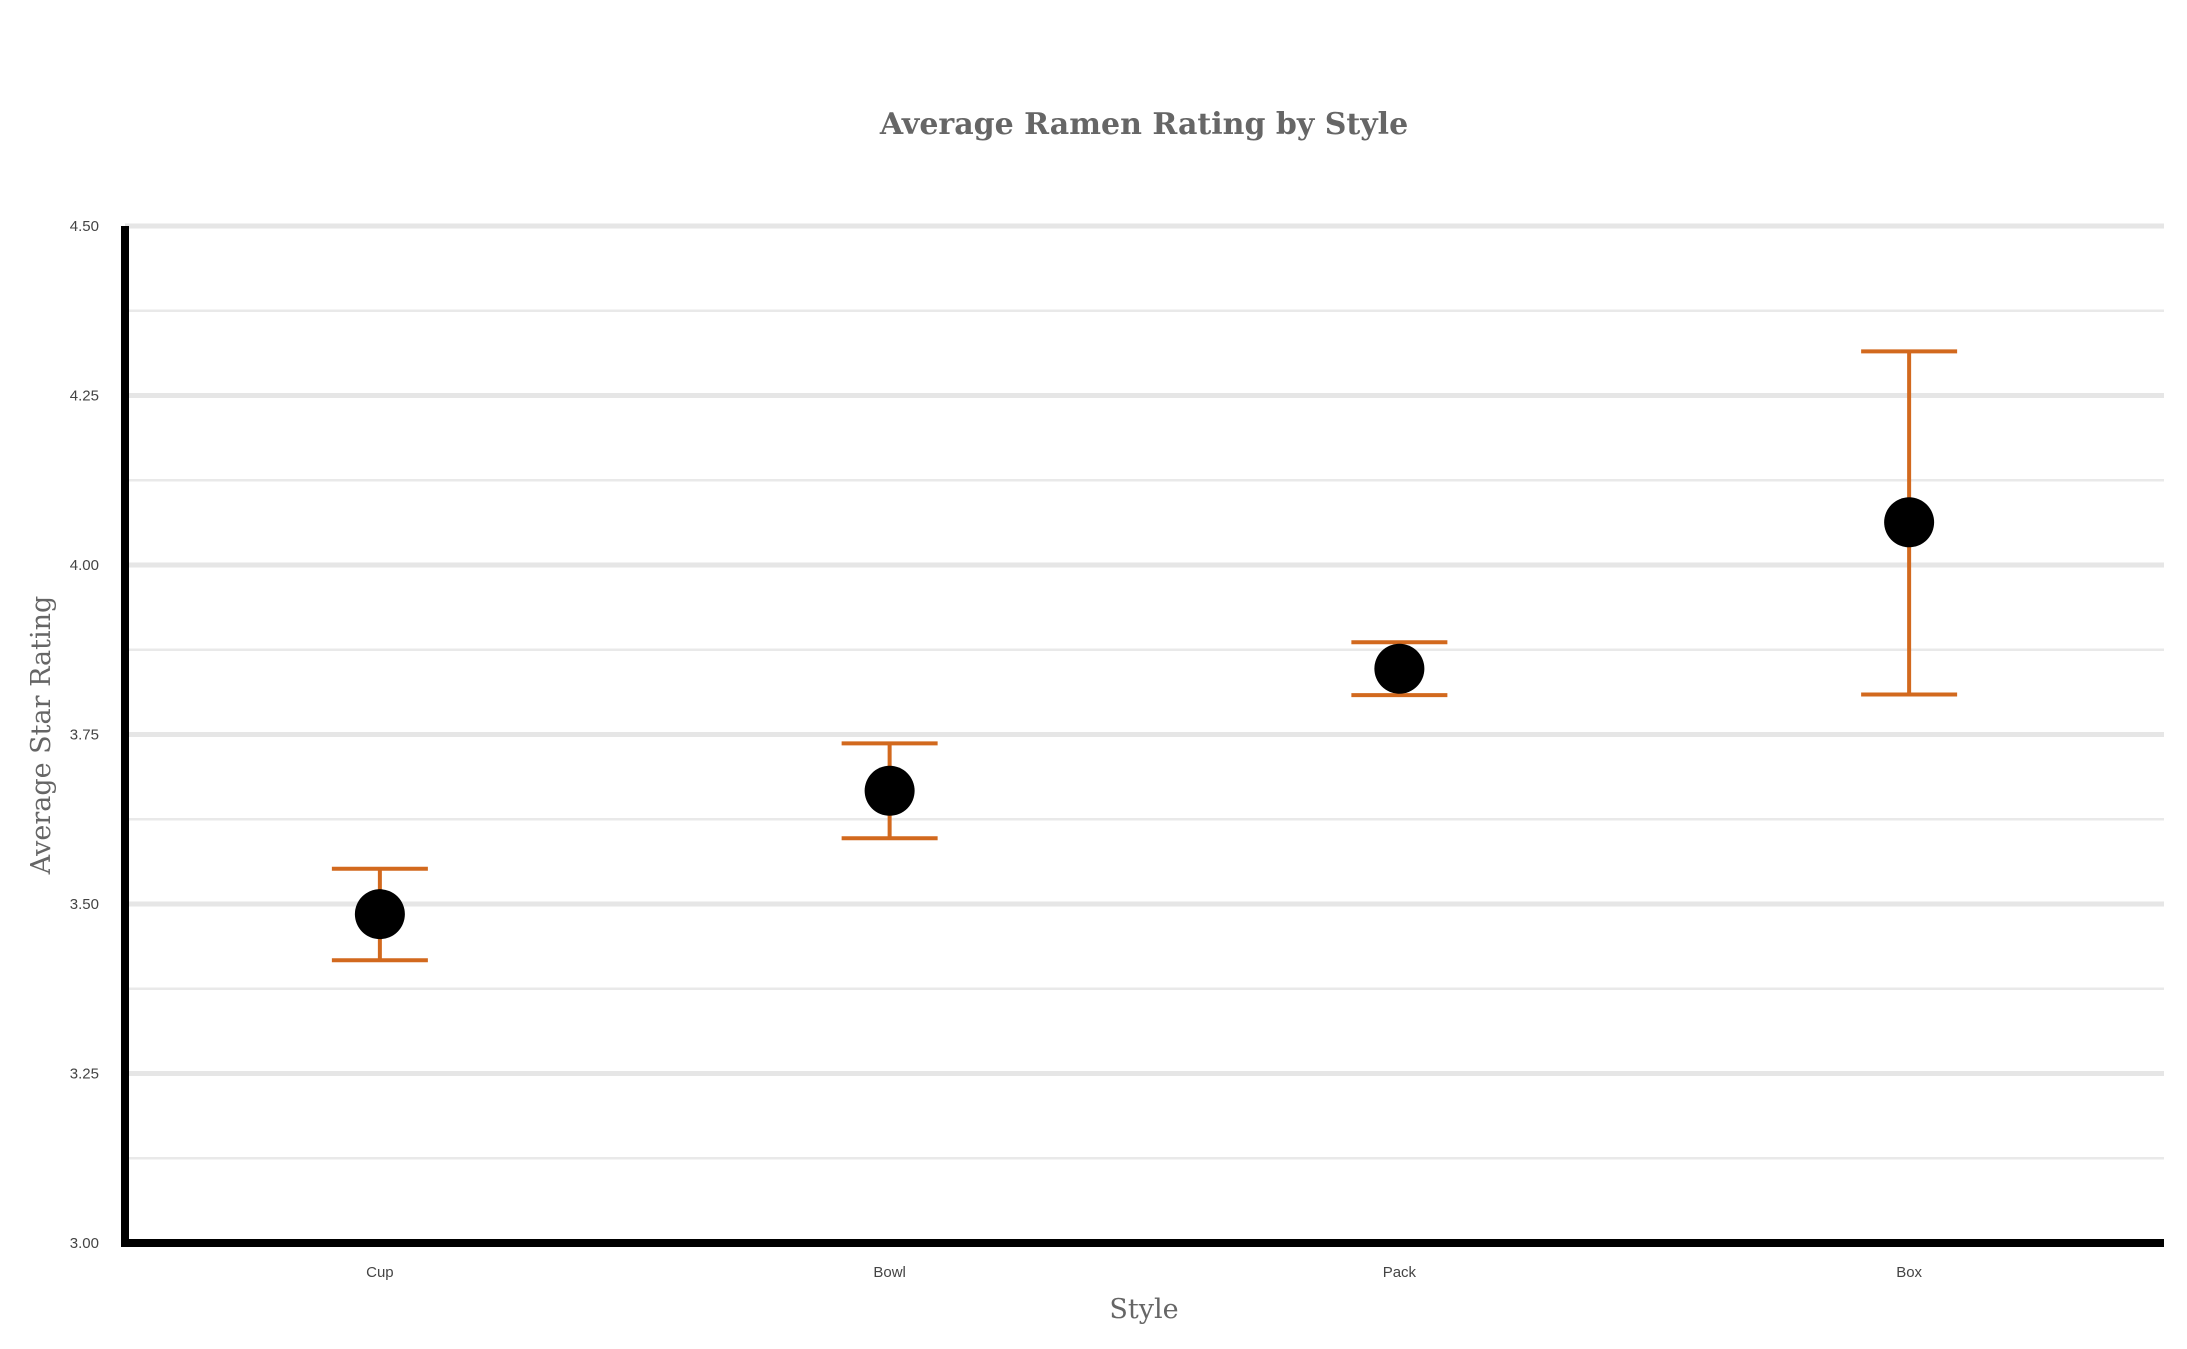 This screenshot has height=1349, width=2187. What do you see at coordinates (1143, 124) in the screenshot?
I see `chart-title: Average Ramen Rating by Style` at bounding box center [1143, 124].